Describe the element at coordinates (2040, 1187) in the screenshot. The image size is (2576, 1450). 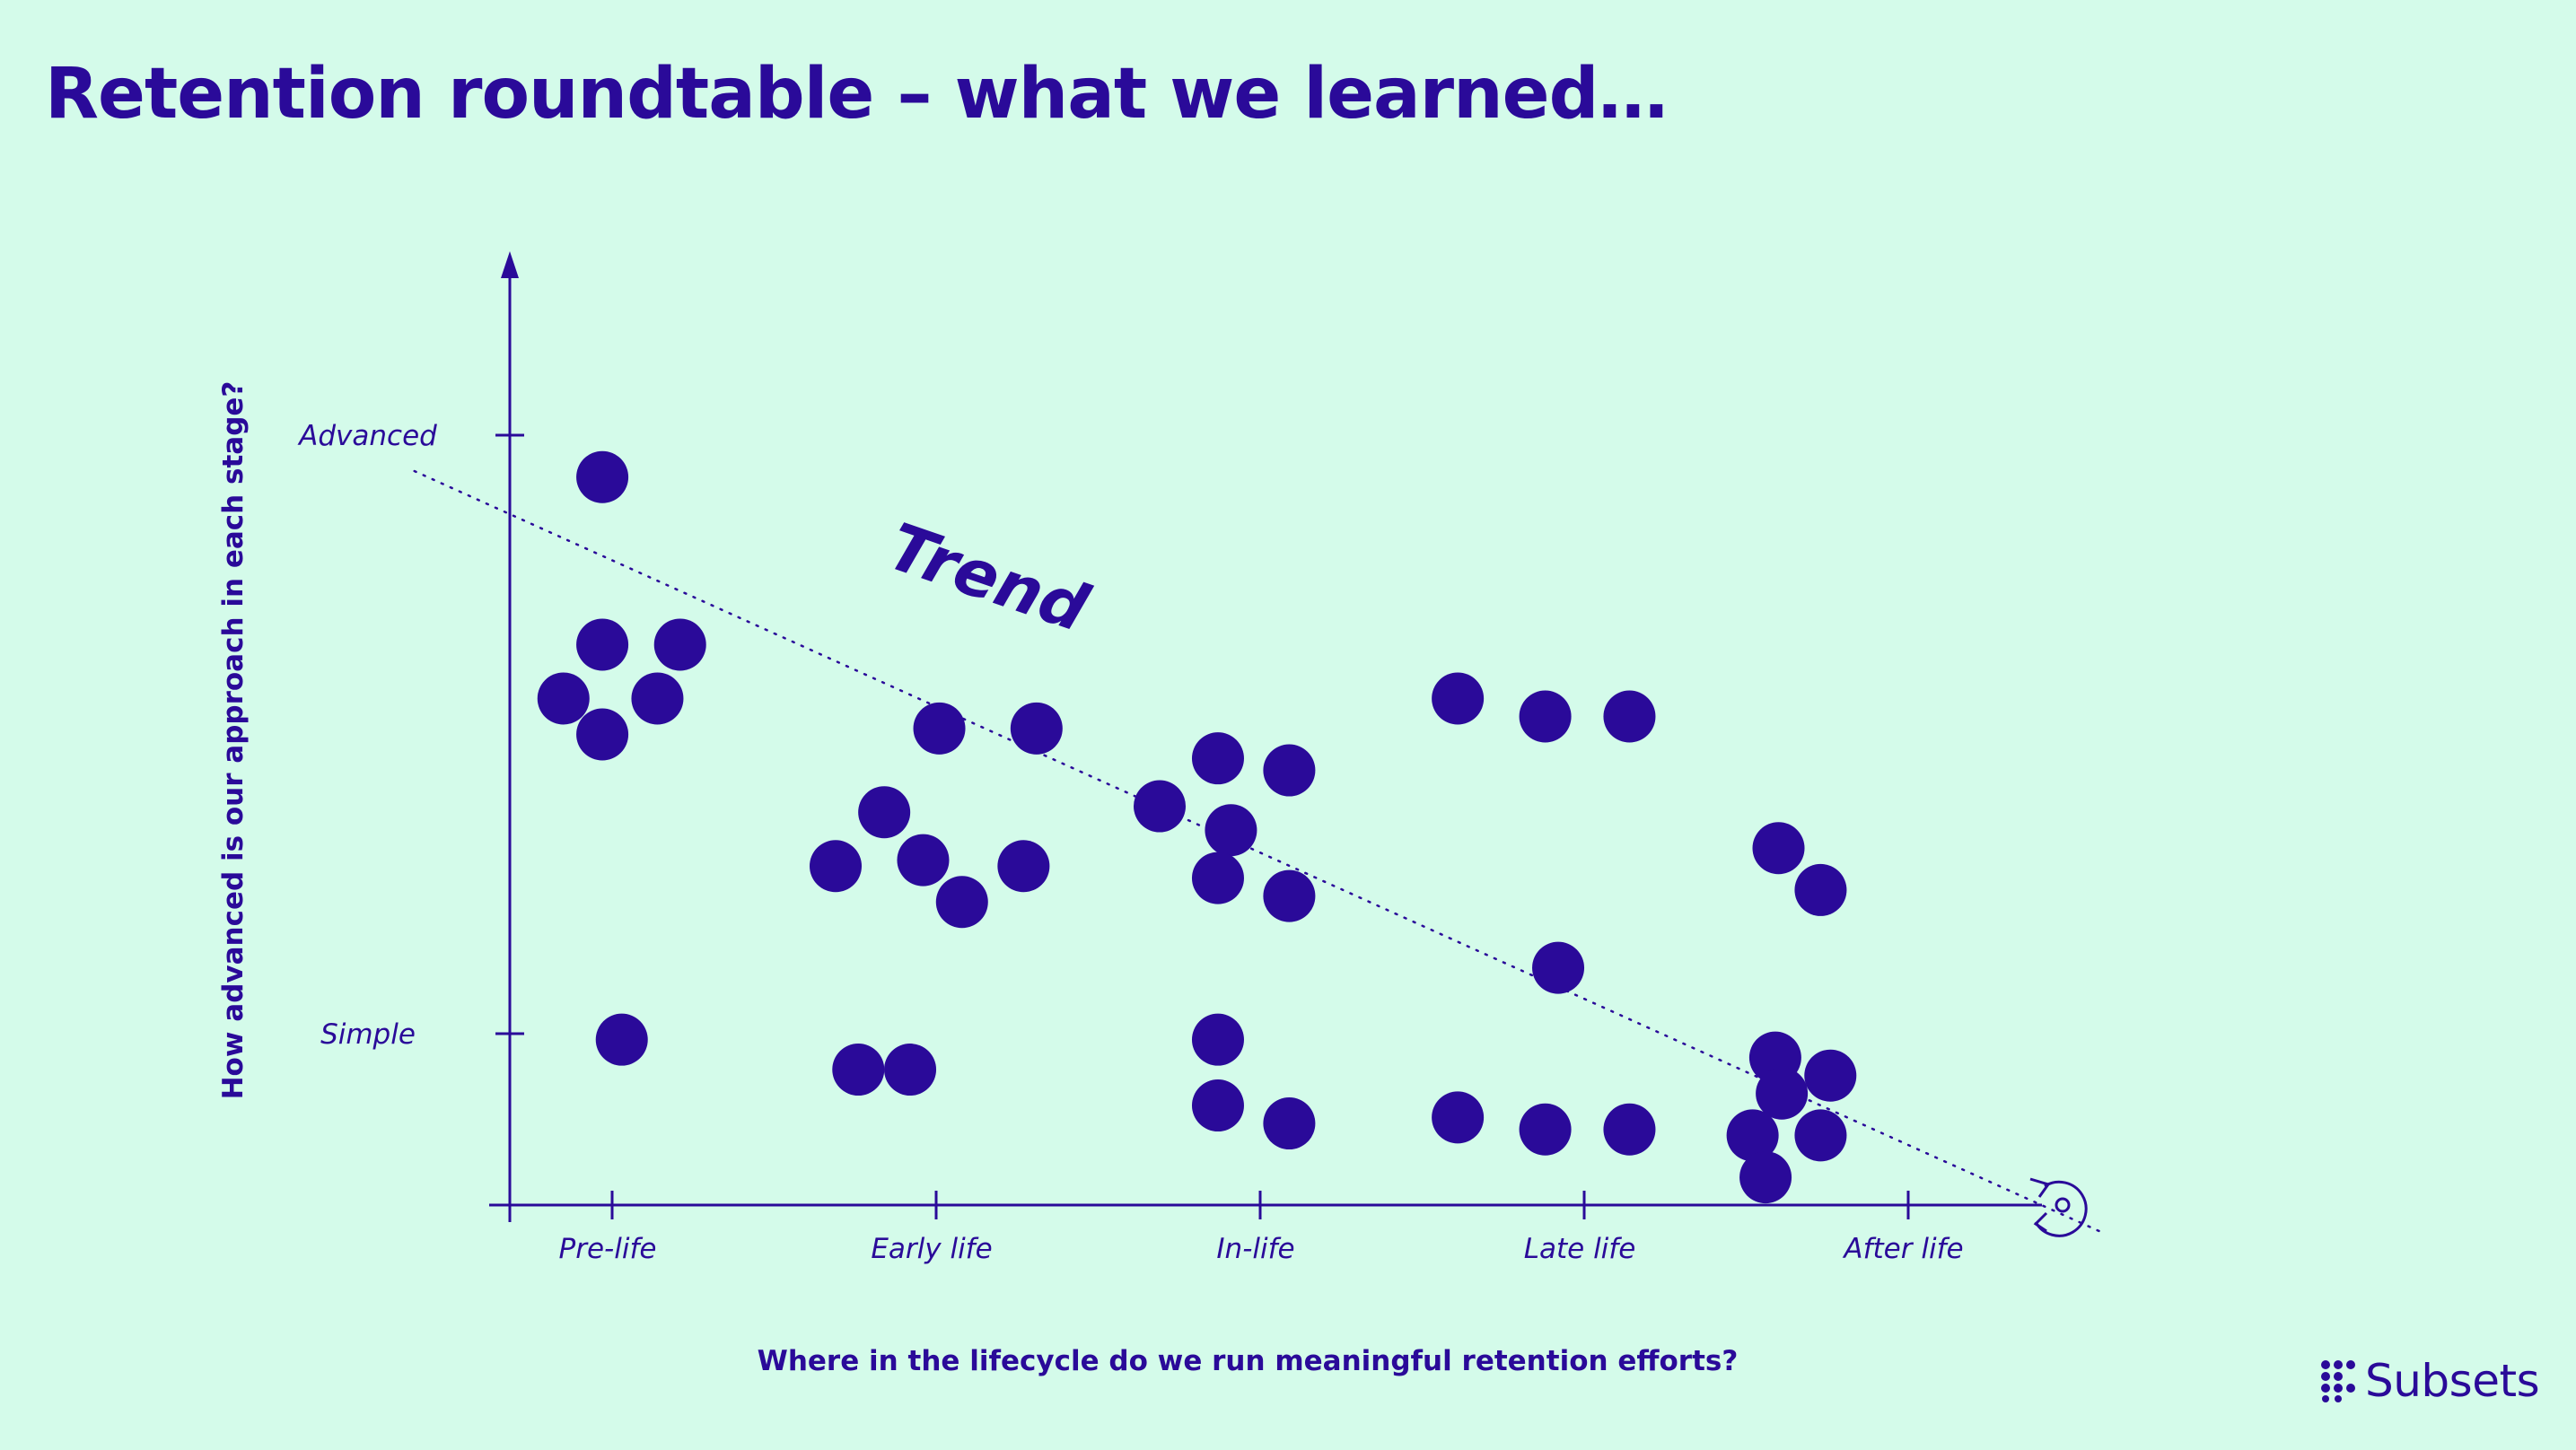
I see `loop-arrowhead-top` at that location.